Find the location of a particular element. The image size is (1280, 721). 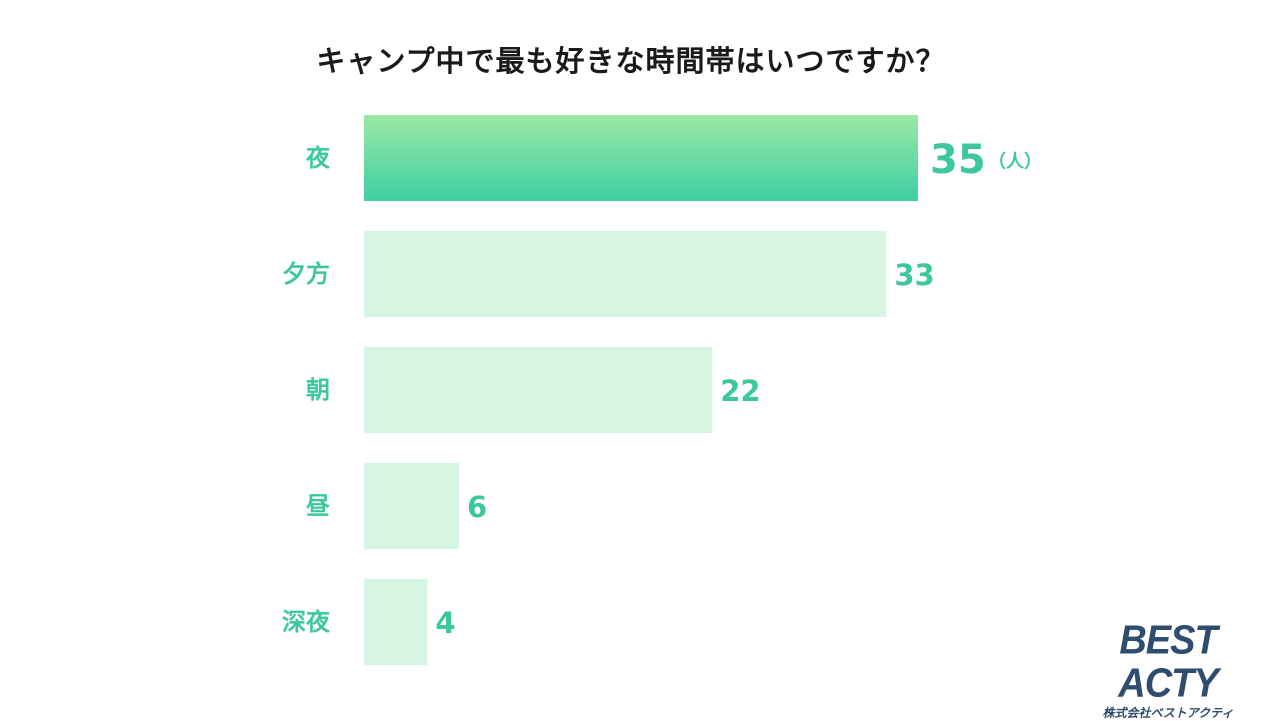

category-label-3: 昼 is located at coordinates (318, 506).